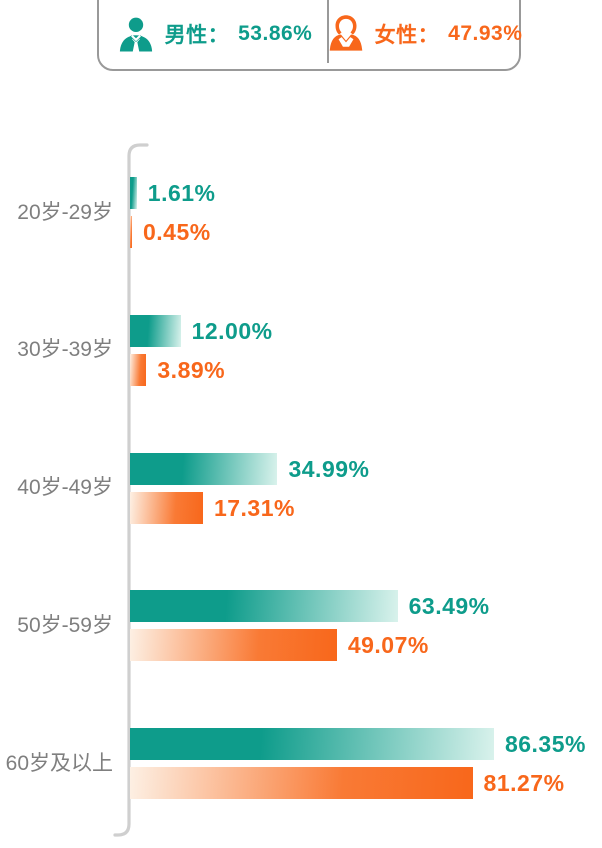  Describe the element at coordinates (65, 625) in the screenshot. I see `category-label: 50岁-59岁` at that location.